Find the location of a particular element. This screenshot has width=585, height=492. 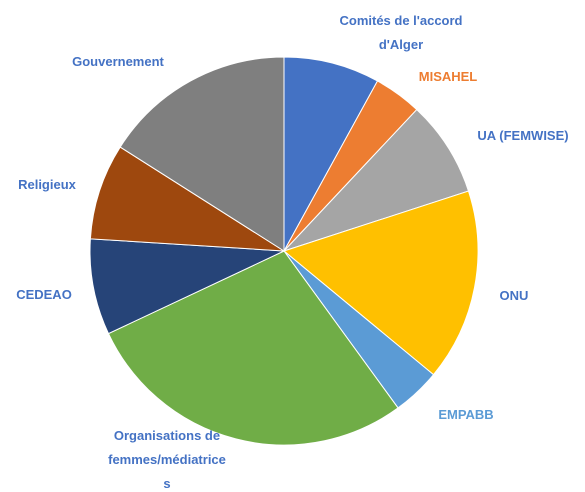

slice-label: UA (FEMWISE) is located at coordinates (522, 135).